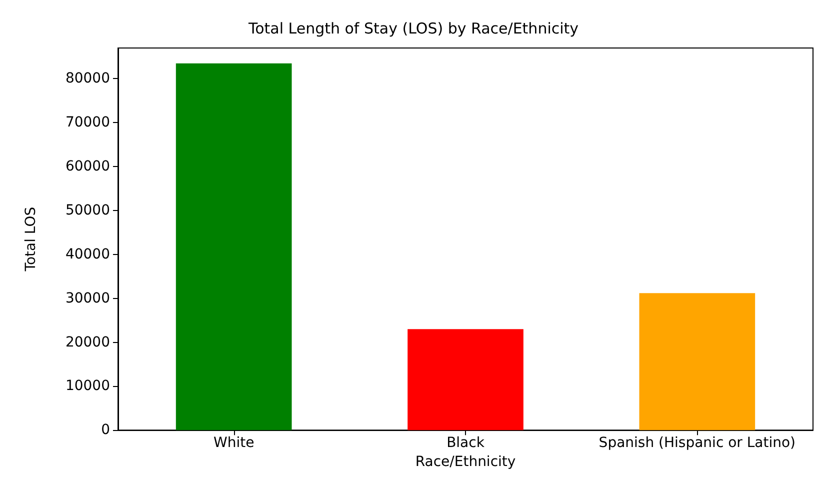  What do you see at coordinates (466, 443) in the screenshot?
I see `x-tick-label: Black` at bounding box center [466, 443].